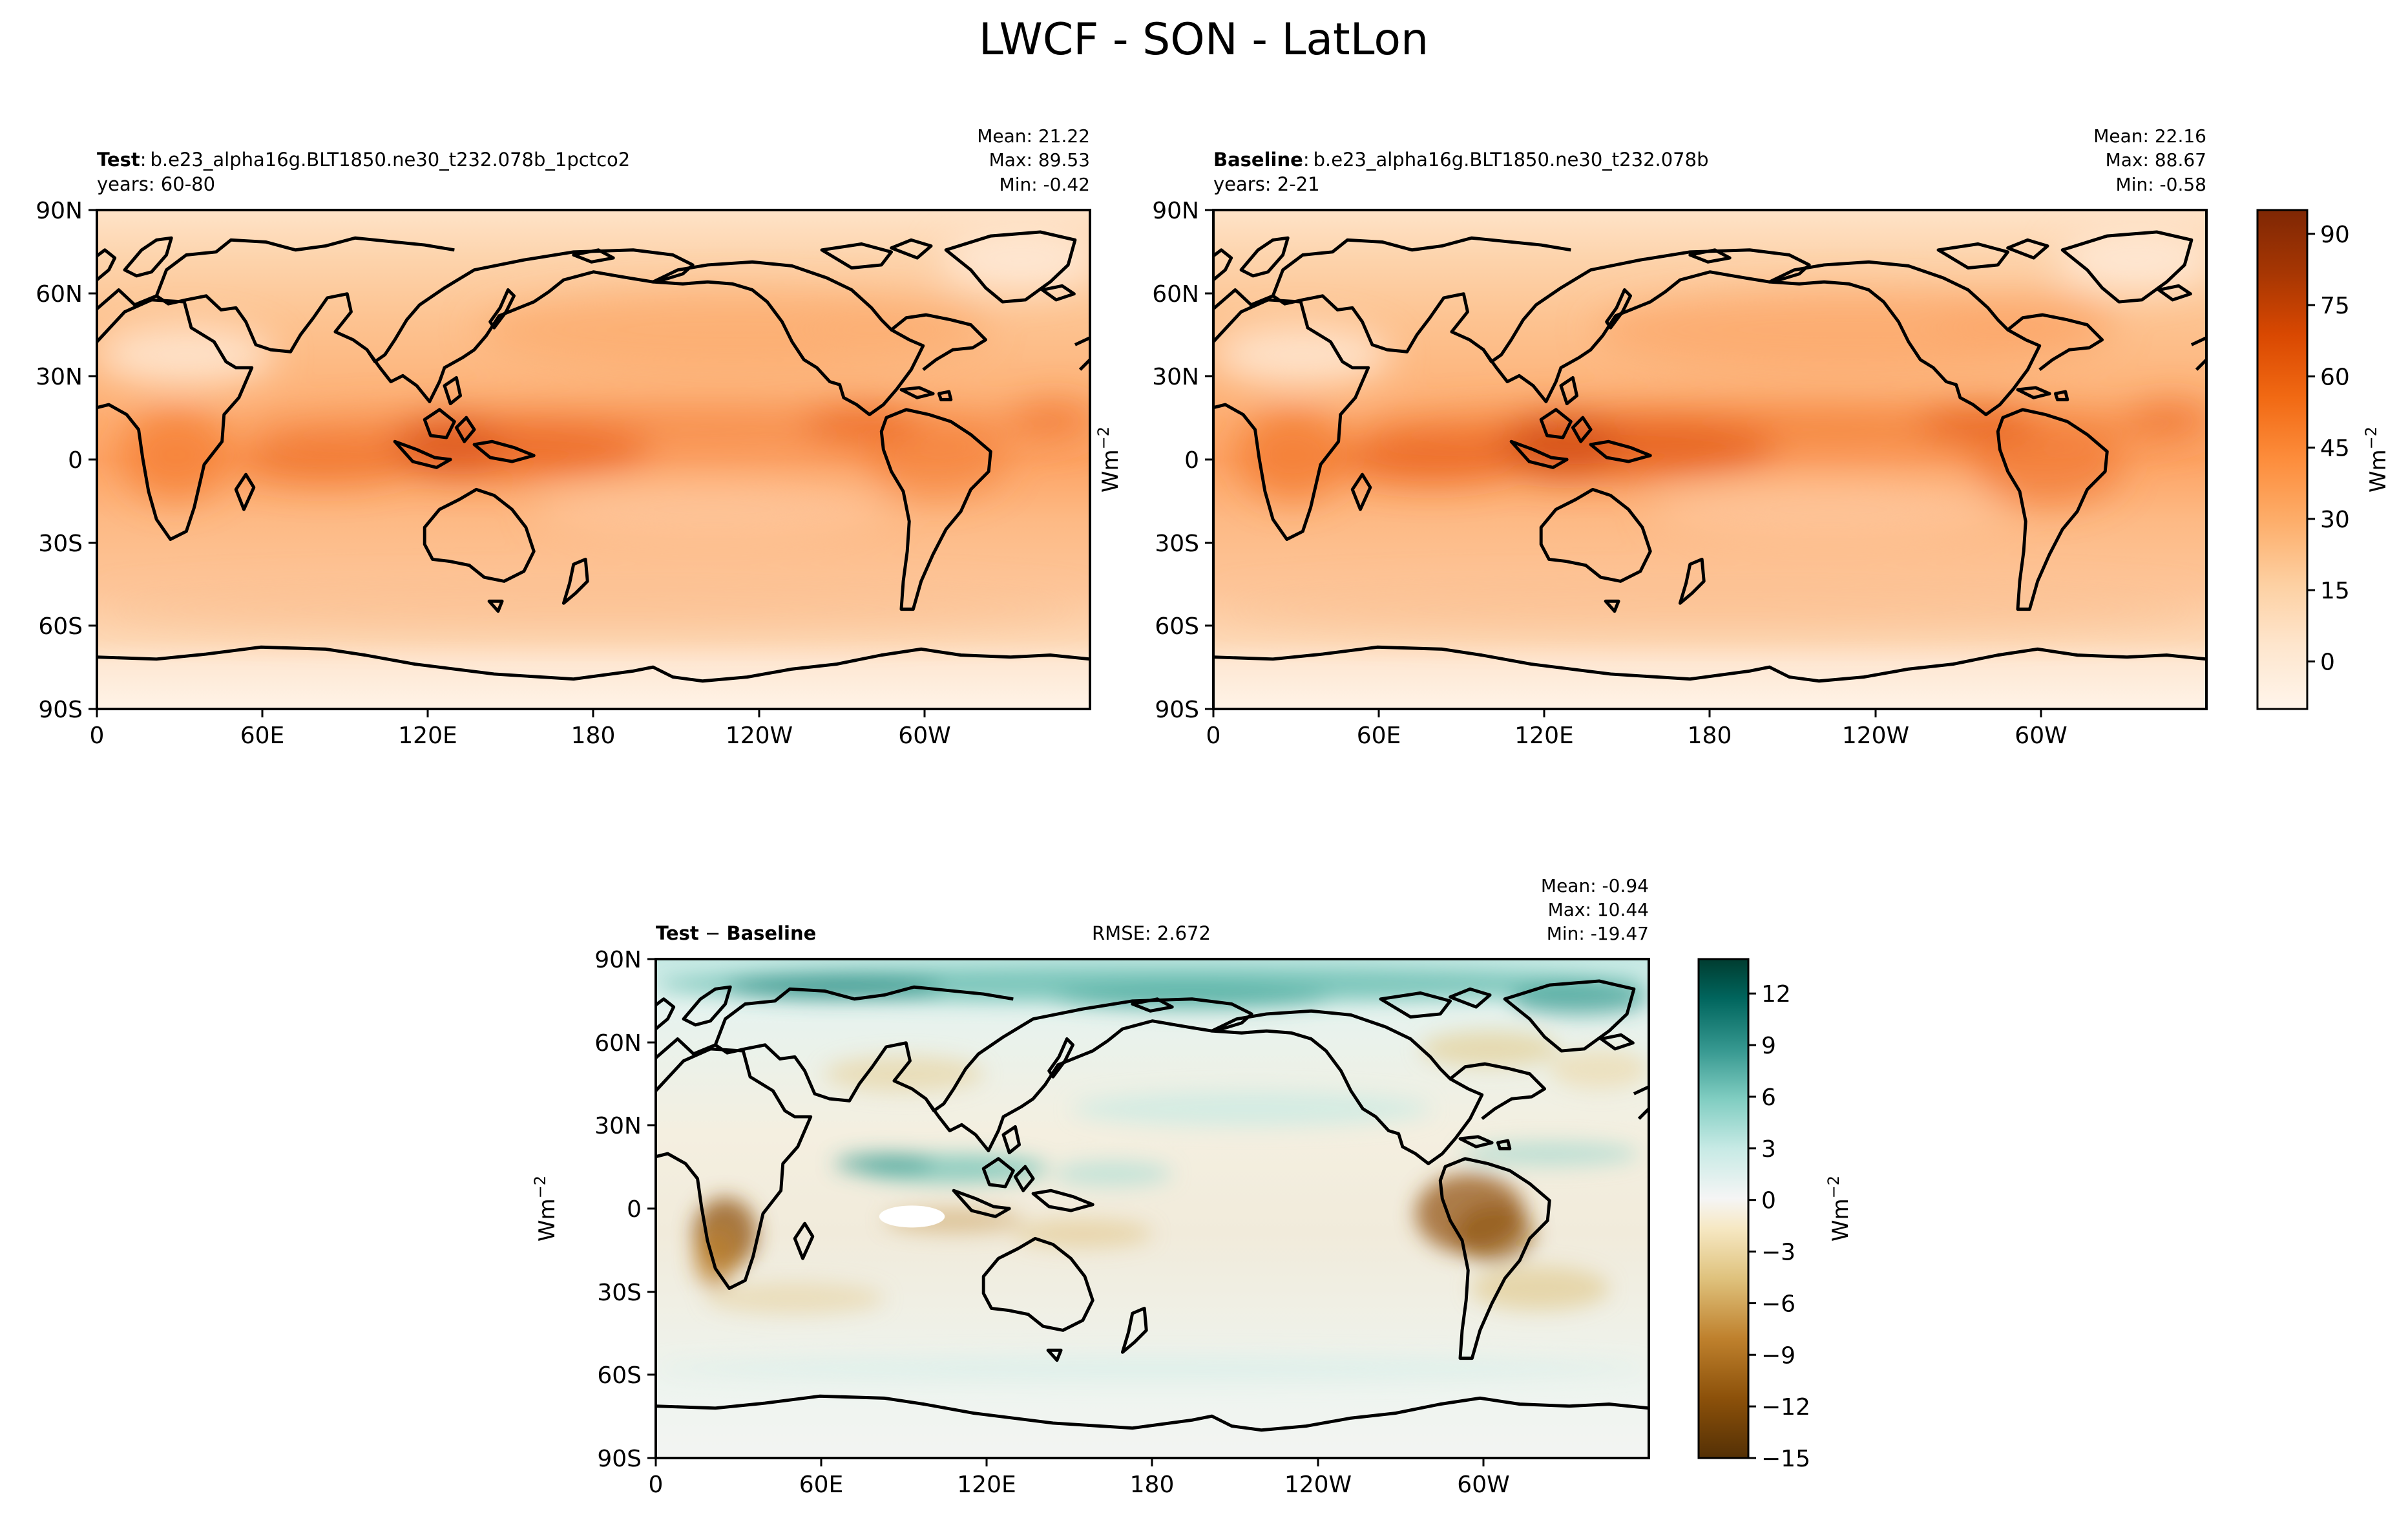 The image size is (2408, 1522). I want to click on bottom-colorbar-tick-label: 6, so click(1769, 1097).